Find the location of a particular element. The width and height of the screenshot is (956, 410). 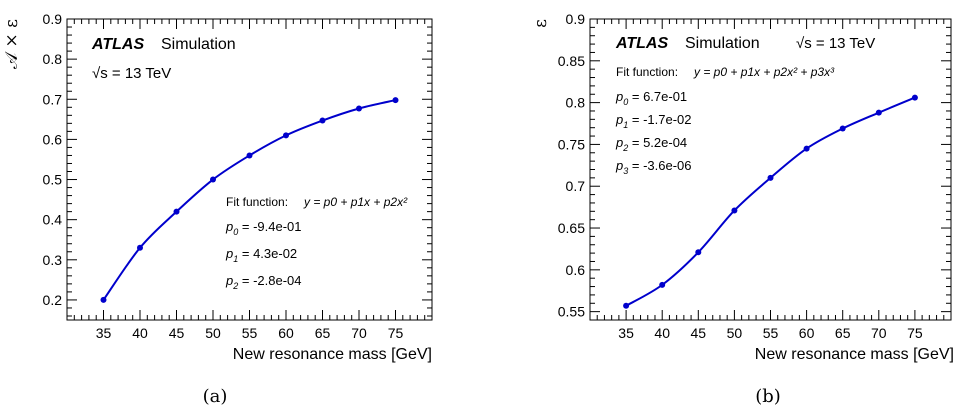

fit-parameter: p0 = -9.4e-01 is located at coordinates (263, 228).